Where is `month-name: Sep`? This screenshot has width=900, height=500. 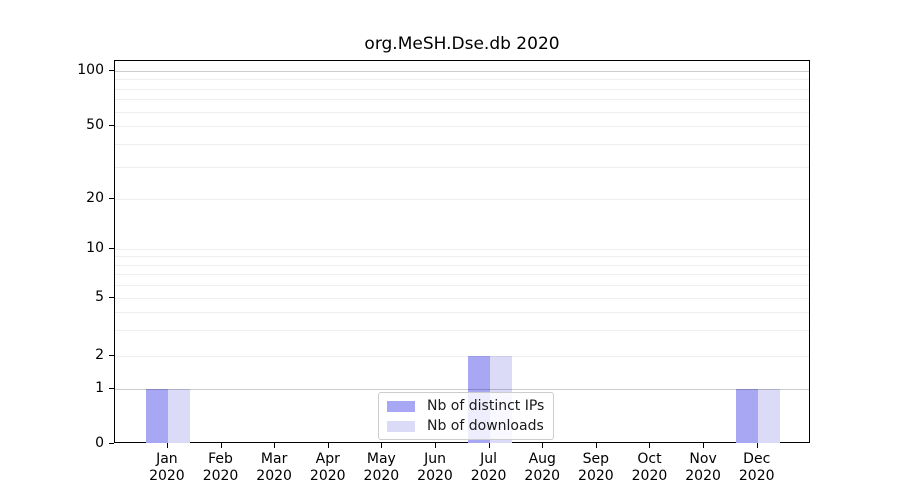
month-name: Sep is located at coordinates (596, 459).